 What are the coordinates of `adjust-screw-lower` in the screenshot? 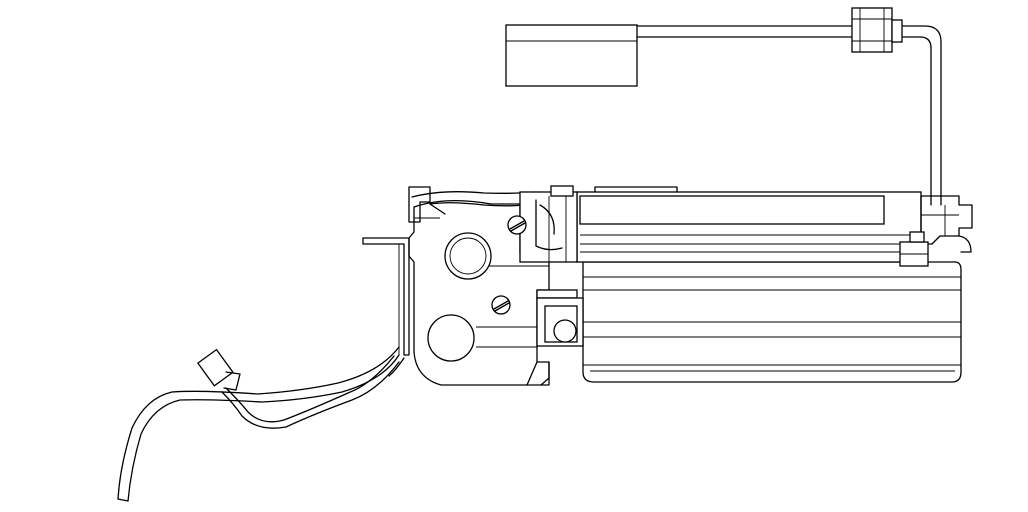 It's located at (501, 305).